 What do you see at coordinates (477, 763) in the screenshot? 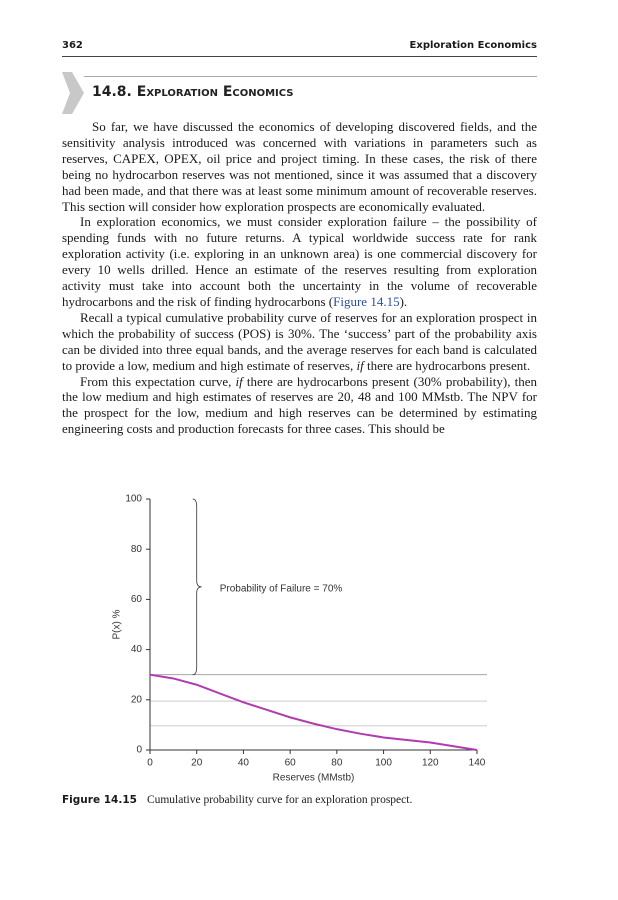
I see `x-tick-label: 140` at bounding box center [477, 763].